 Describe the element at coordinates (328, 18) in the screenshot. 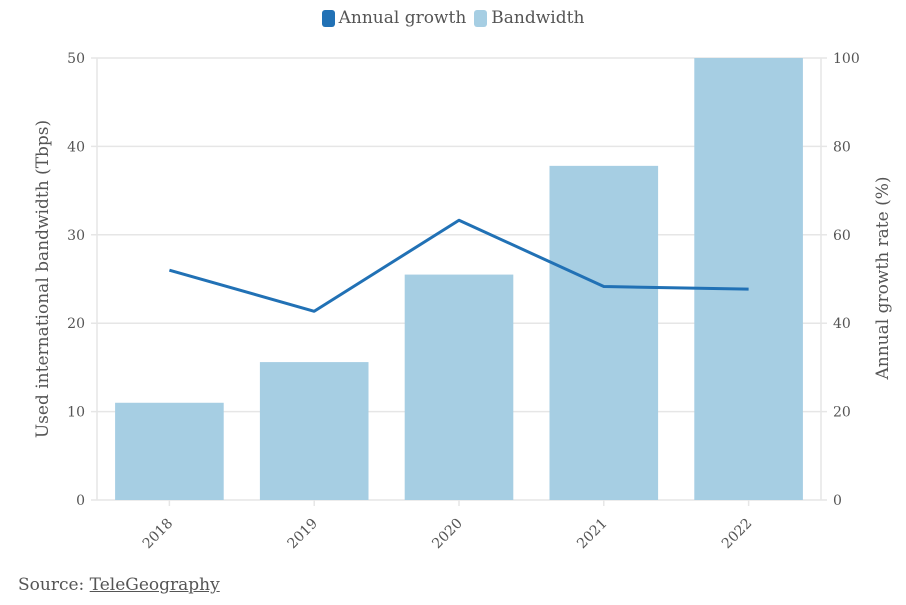

I see `legend-swatch-line` at that location.